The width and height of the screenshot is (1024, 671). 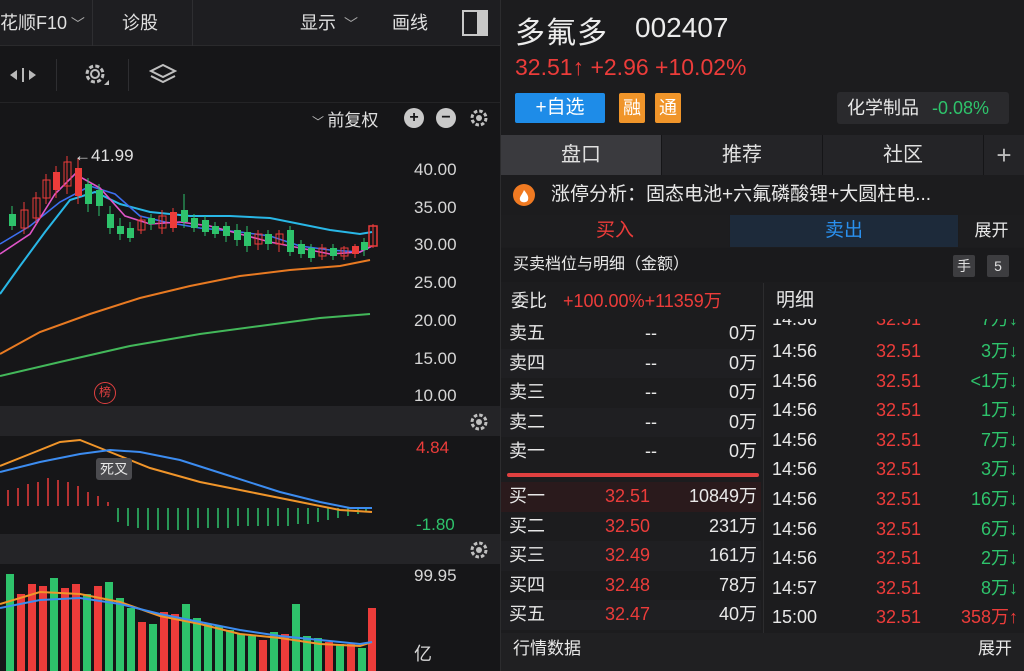 I want to click on bang-badge: 榜, so click(x=105, y=393).